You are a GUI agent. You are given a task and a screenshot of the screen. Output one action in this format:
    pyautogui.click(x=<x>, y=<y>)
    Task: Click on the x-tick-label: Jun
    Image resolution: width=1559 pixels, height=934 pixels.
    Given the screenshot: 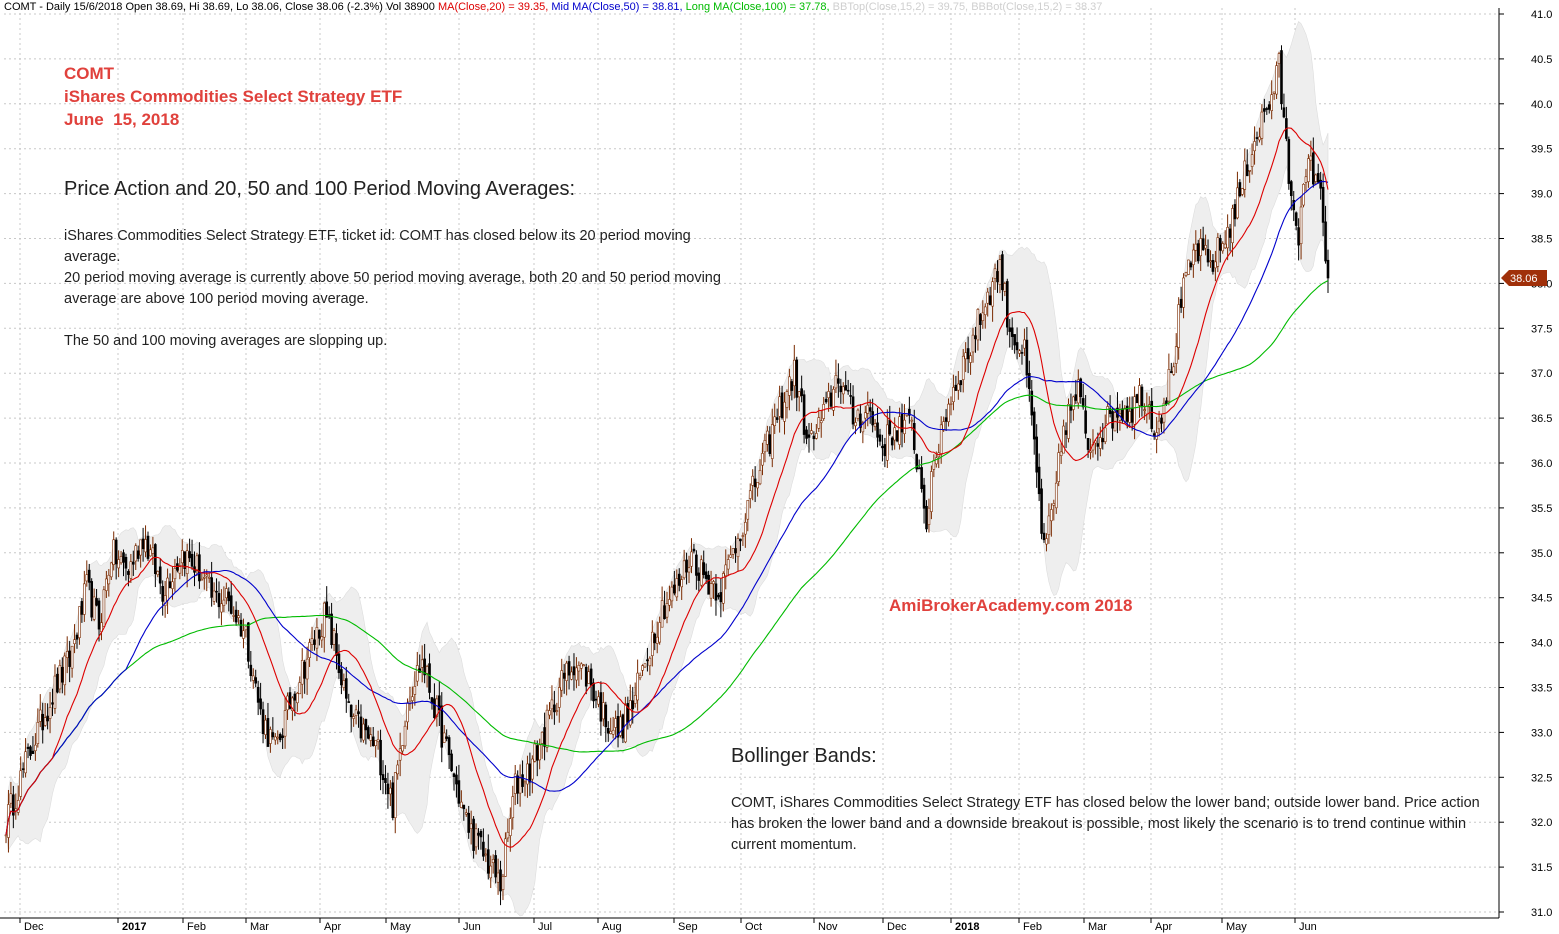 What is the action you would take?
    pyautogui.click(x=472, y=927)
    